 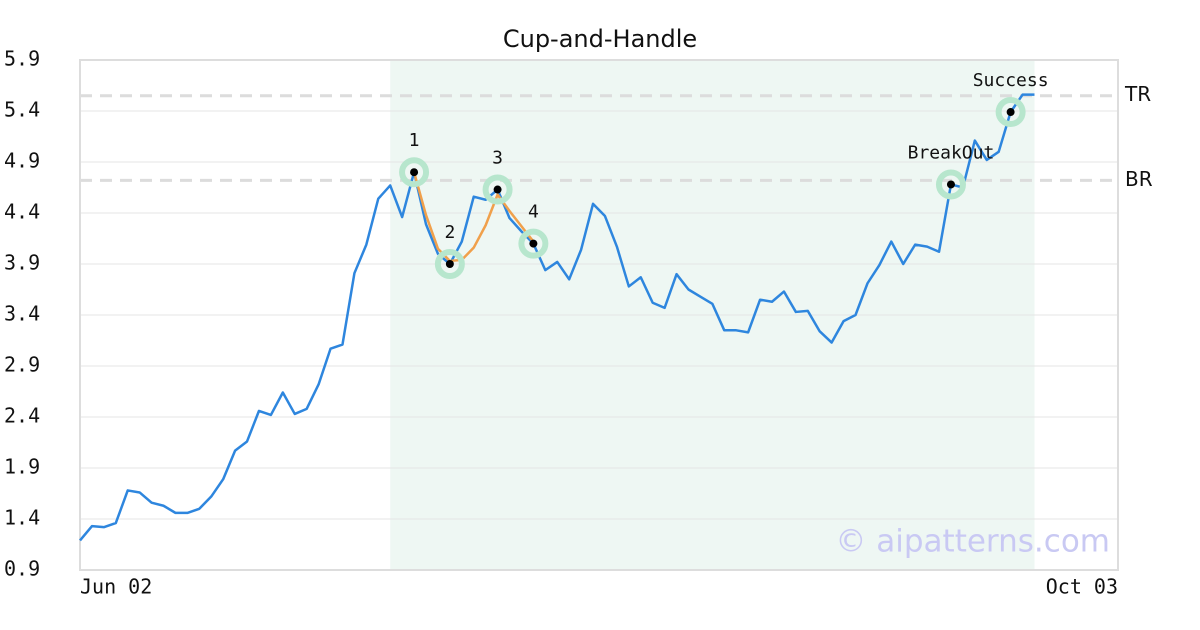 What do you see at coordinates (1137, 94) in the screenshot?
I see `level-label: TR` at bounding box center [1137, 94].